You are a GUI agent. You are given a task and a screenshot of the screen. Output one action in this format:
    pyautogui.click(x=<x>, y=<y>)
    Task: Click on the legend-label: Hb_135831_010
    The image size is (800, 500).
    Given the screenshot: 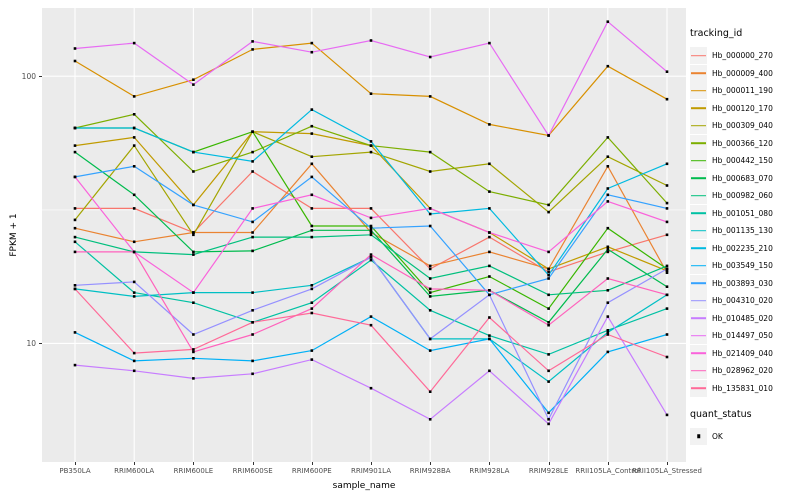 What is the action you would take?
    pyautogui.click(x=742, y=388)
    